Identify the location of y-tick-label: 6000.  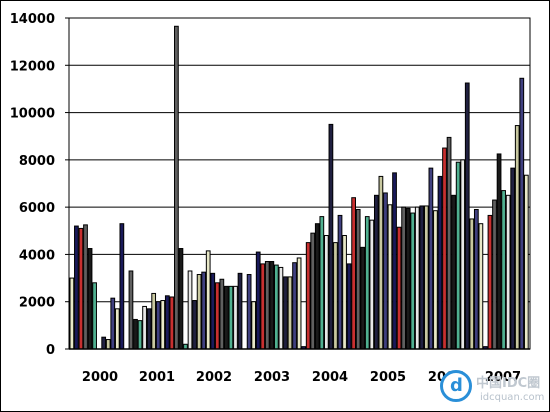
(37, 208).